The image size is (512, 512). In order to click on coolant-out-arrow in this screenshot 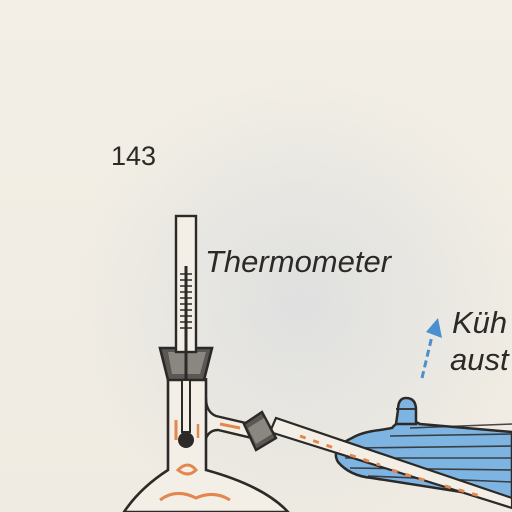, I will do `click(431, 348)`.